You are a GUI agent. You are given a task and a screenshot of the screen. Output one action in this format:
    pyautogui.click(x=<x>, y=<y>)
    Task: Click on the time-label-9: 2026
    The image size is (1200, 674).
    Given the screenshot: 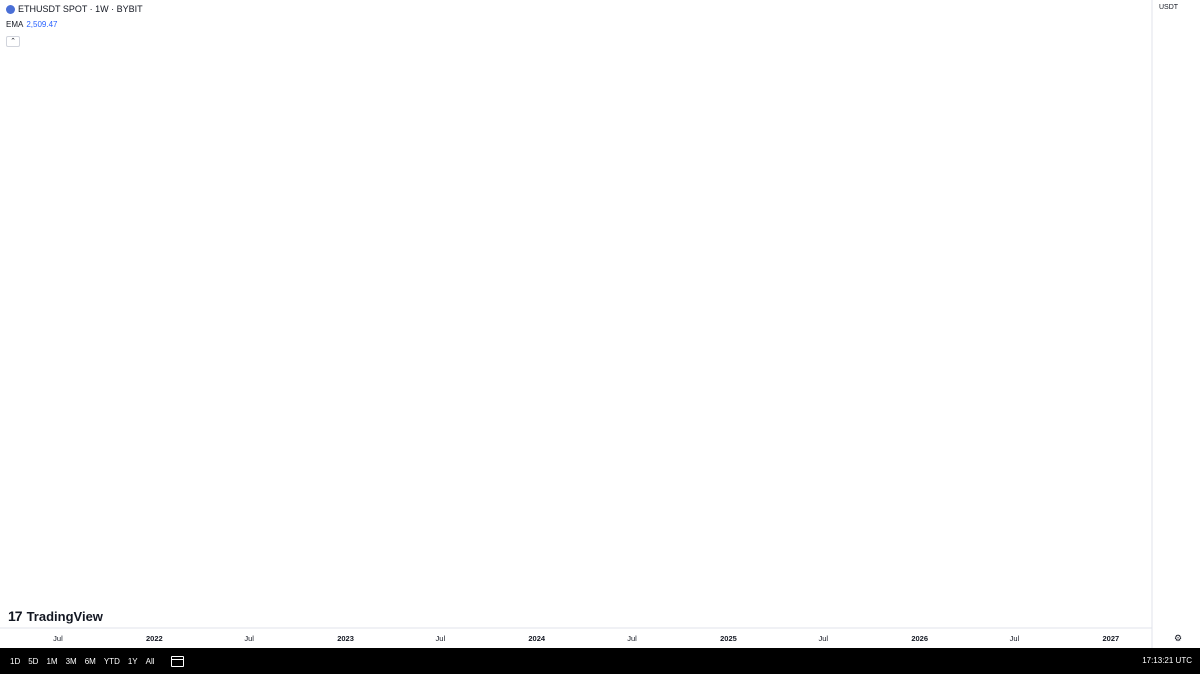 What is the action you would take?
    pyautogui.click(x=919, y=638)
    